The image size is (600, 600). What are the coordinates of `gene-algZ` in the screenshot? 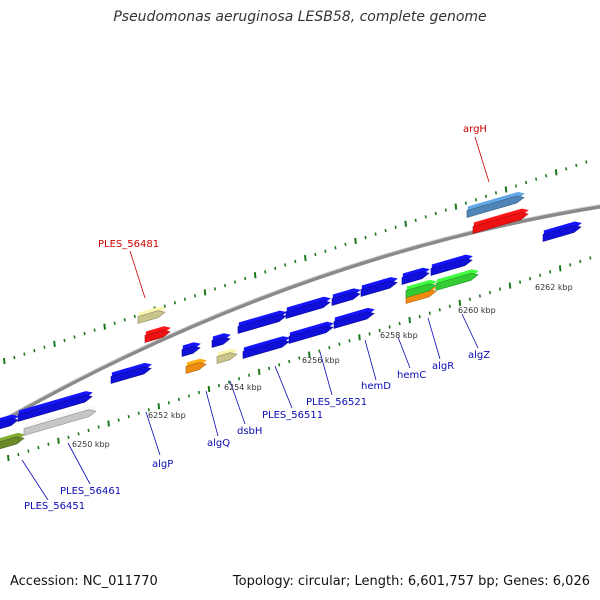 It's located at (451, 265).